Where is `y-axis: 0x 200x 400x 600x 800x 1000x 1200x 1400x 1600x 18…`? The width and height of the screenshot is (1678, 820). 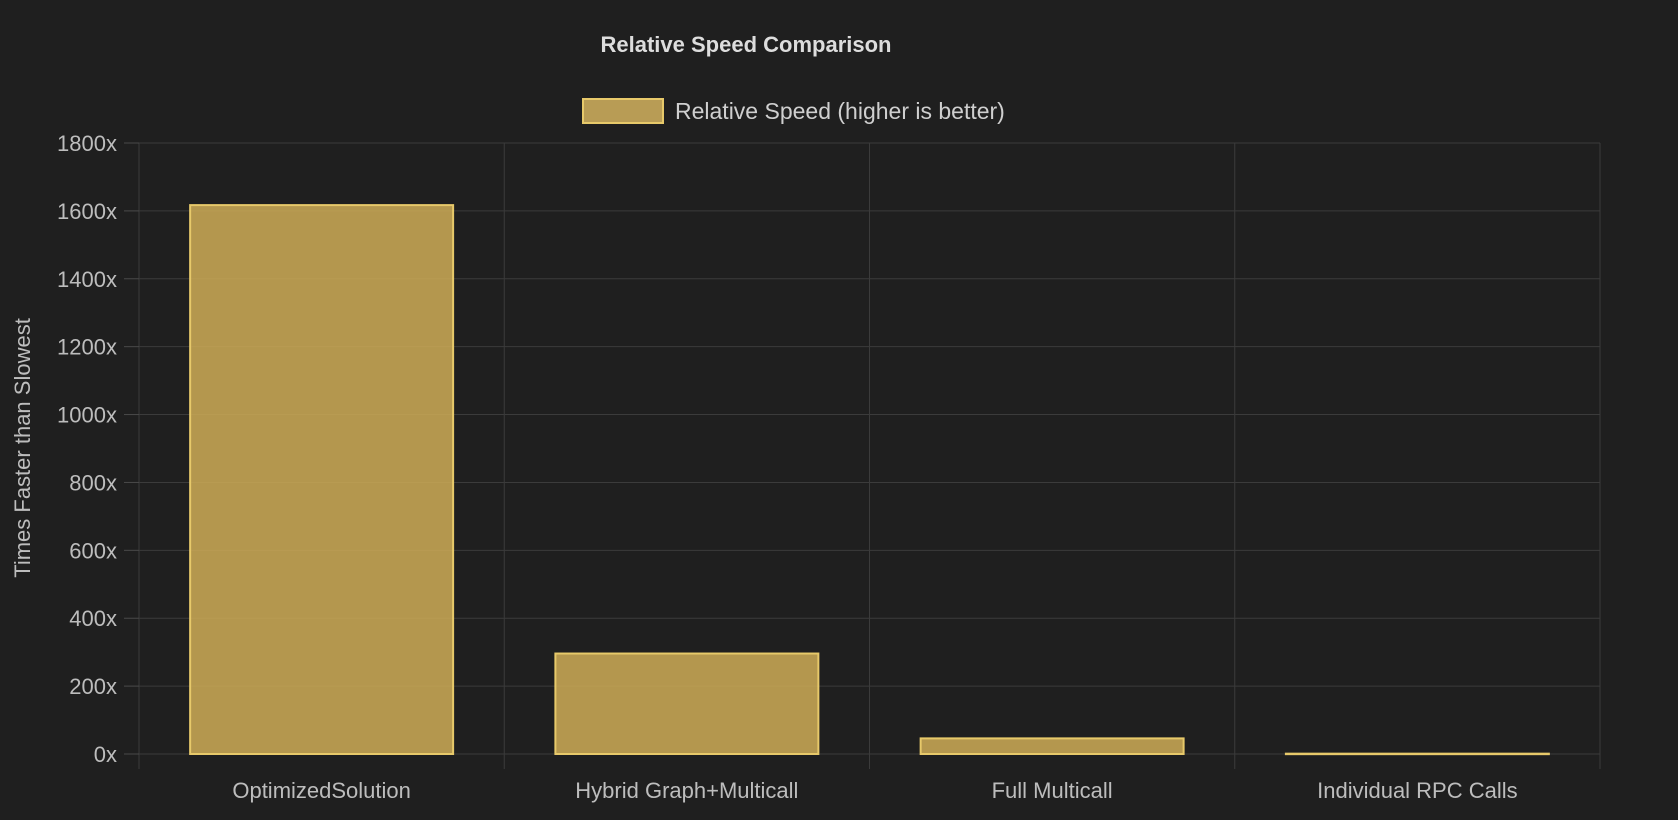 y-axis: 0x 200x 400x 600x 800x 1000x 1200x 1400x 1600x 18… is located at coordinates (98, 449).